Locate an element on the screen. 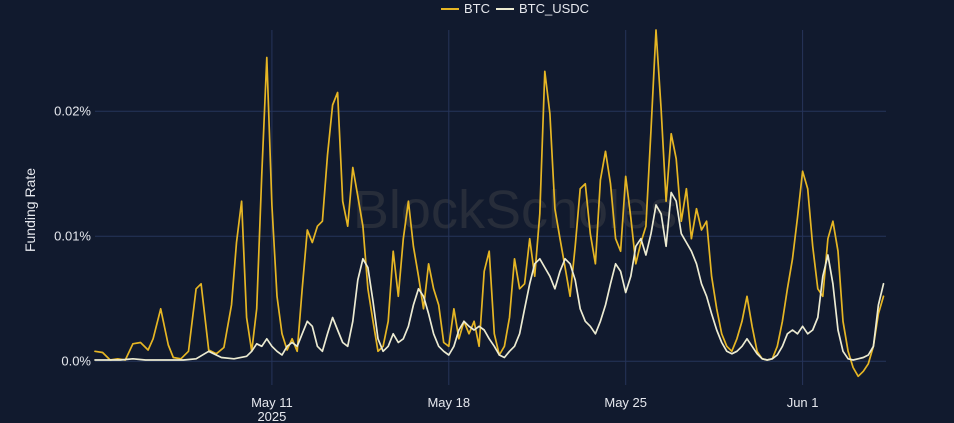 This screenshot has height=423, width=954. legend-item-btc-usdc: BTC_USDC is located at coordinates (542, 8).